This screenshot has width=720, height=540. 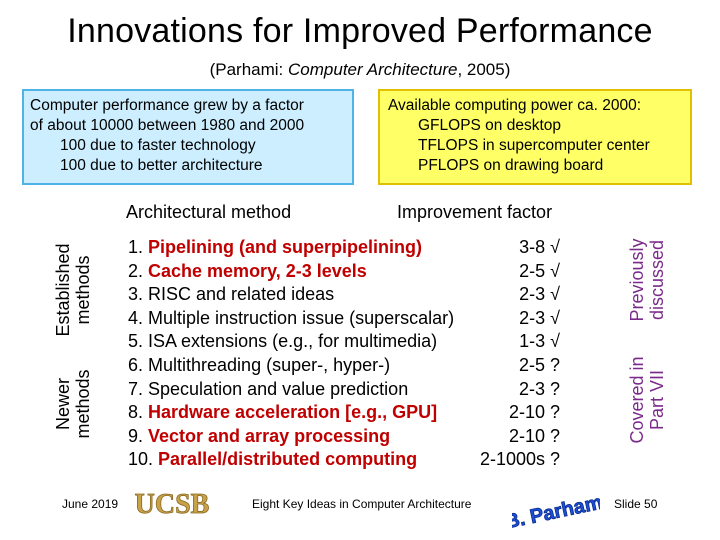 What do you see at coordinates (257, 270) in the screenshot?
I see `method-text: Cache memory, 2-3 levels` at bounding box center [257, 270].